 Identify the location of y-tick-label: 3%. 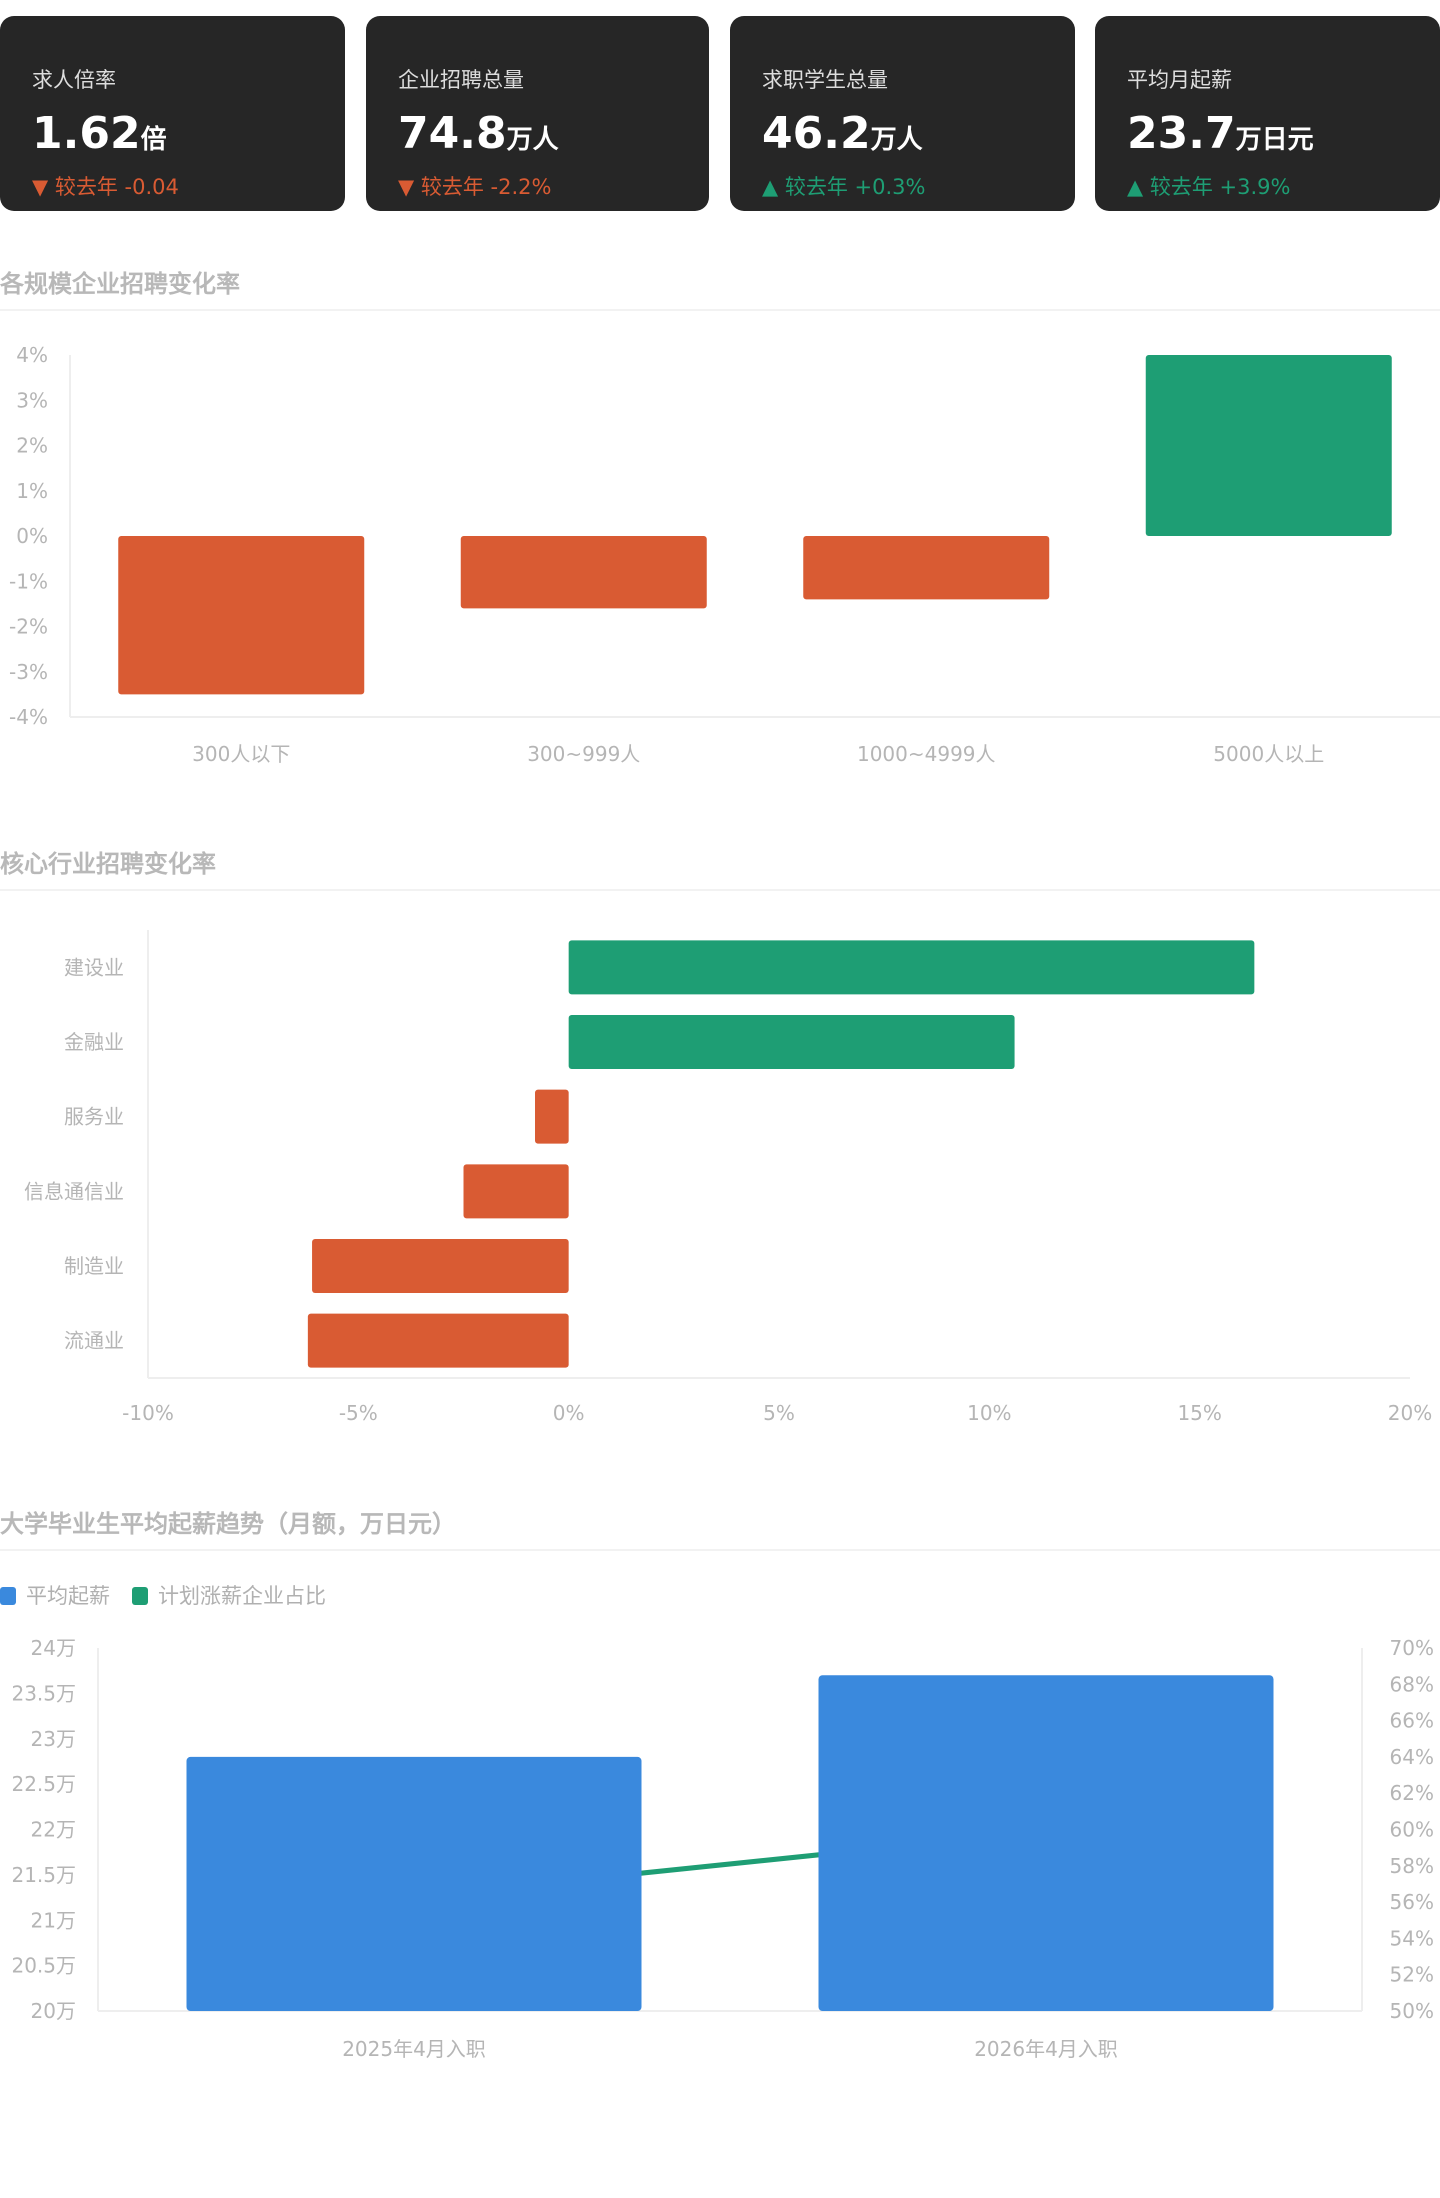
(32, 400).